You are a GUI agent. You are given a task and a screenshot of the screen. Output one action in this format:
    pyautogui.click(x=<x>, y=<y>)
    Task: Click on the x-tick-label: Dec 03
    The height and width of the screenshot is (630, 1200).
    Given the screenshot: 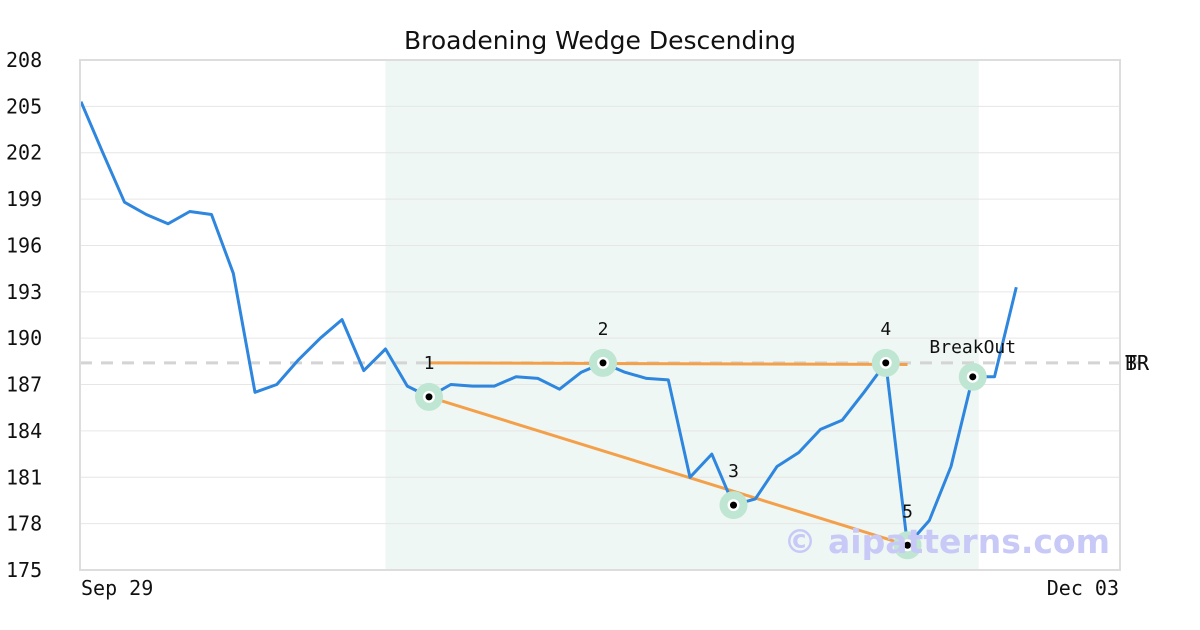 What is the action you would take?
    pyautogui.click(x=1083, y=588)
    